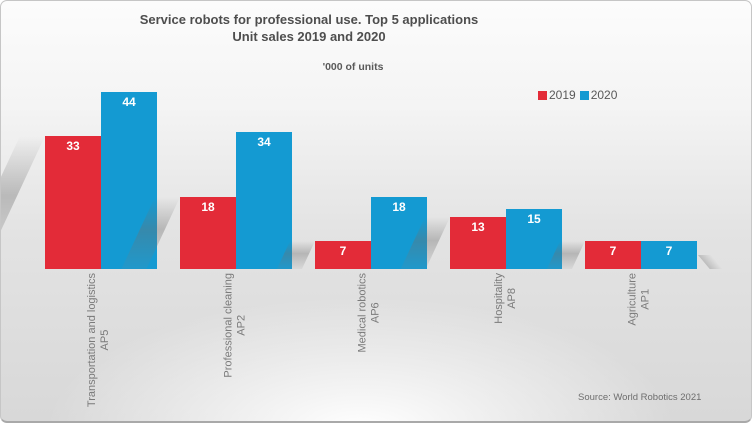 This screenshot has height=423, width=752. Describe the element at coordinates (73, 146) in the screenshot. I see `bar-value-2019-ap5: 33` at that location.